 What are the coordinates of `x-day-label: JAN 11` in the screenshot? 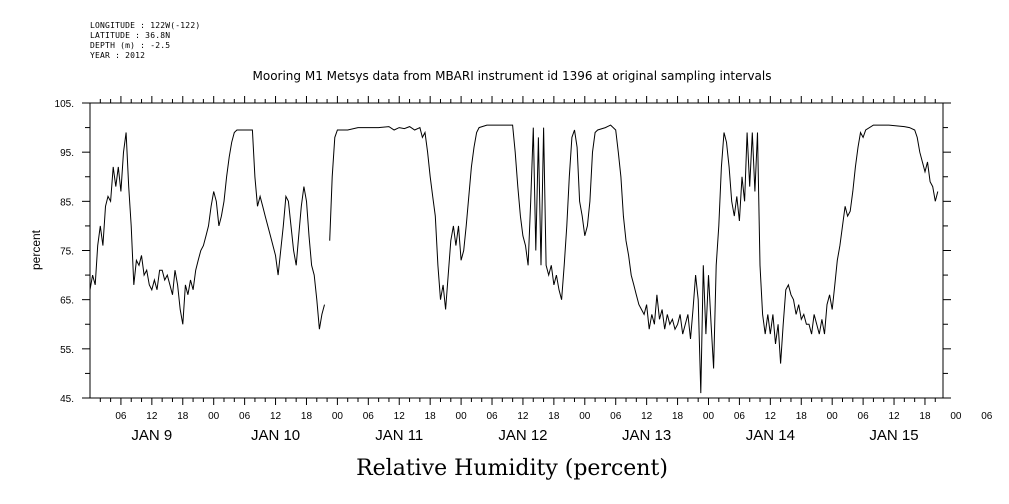 It's located at (399, 435).